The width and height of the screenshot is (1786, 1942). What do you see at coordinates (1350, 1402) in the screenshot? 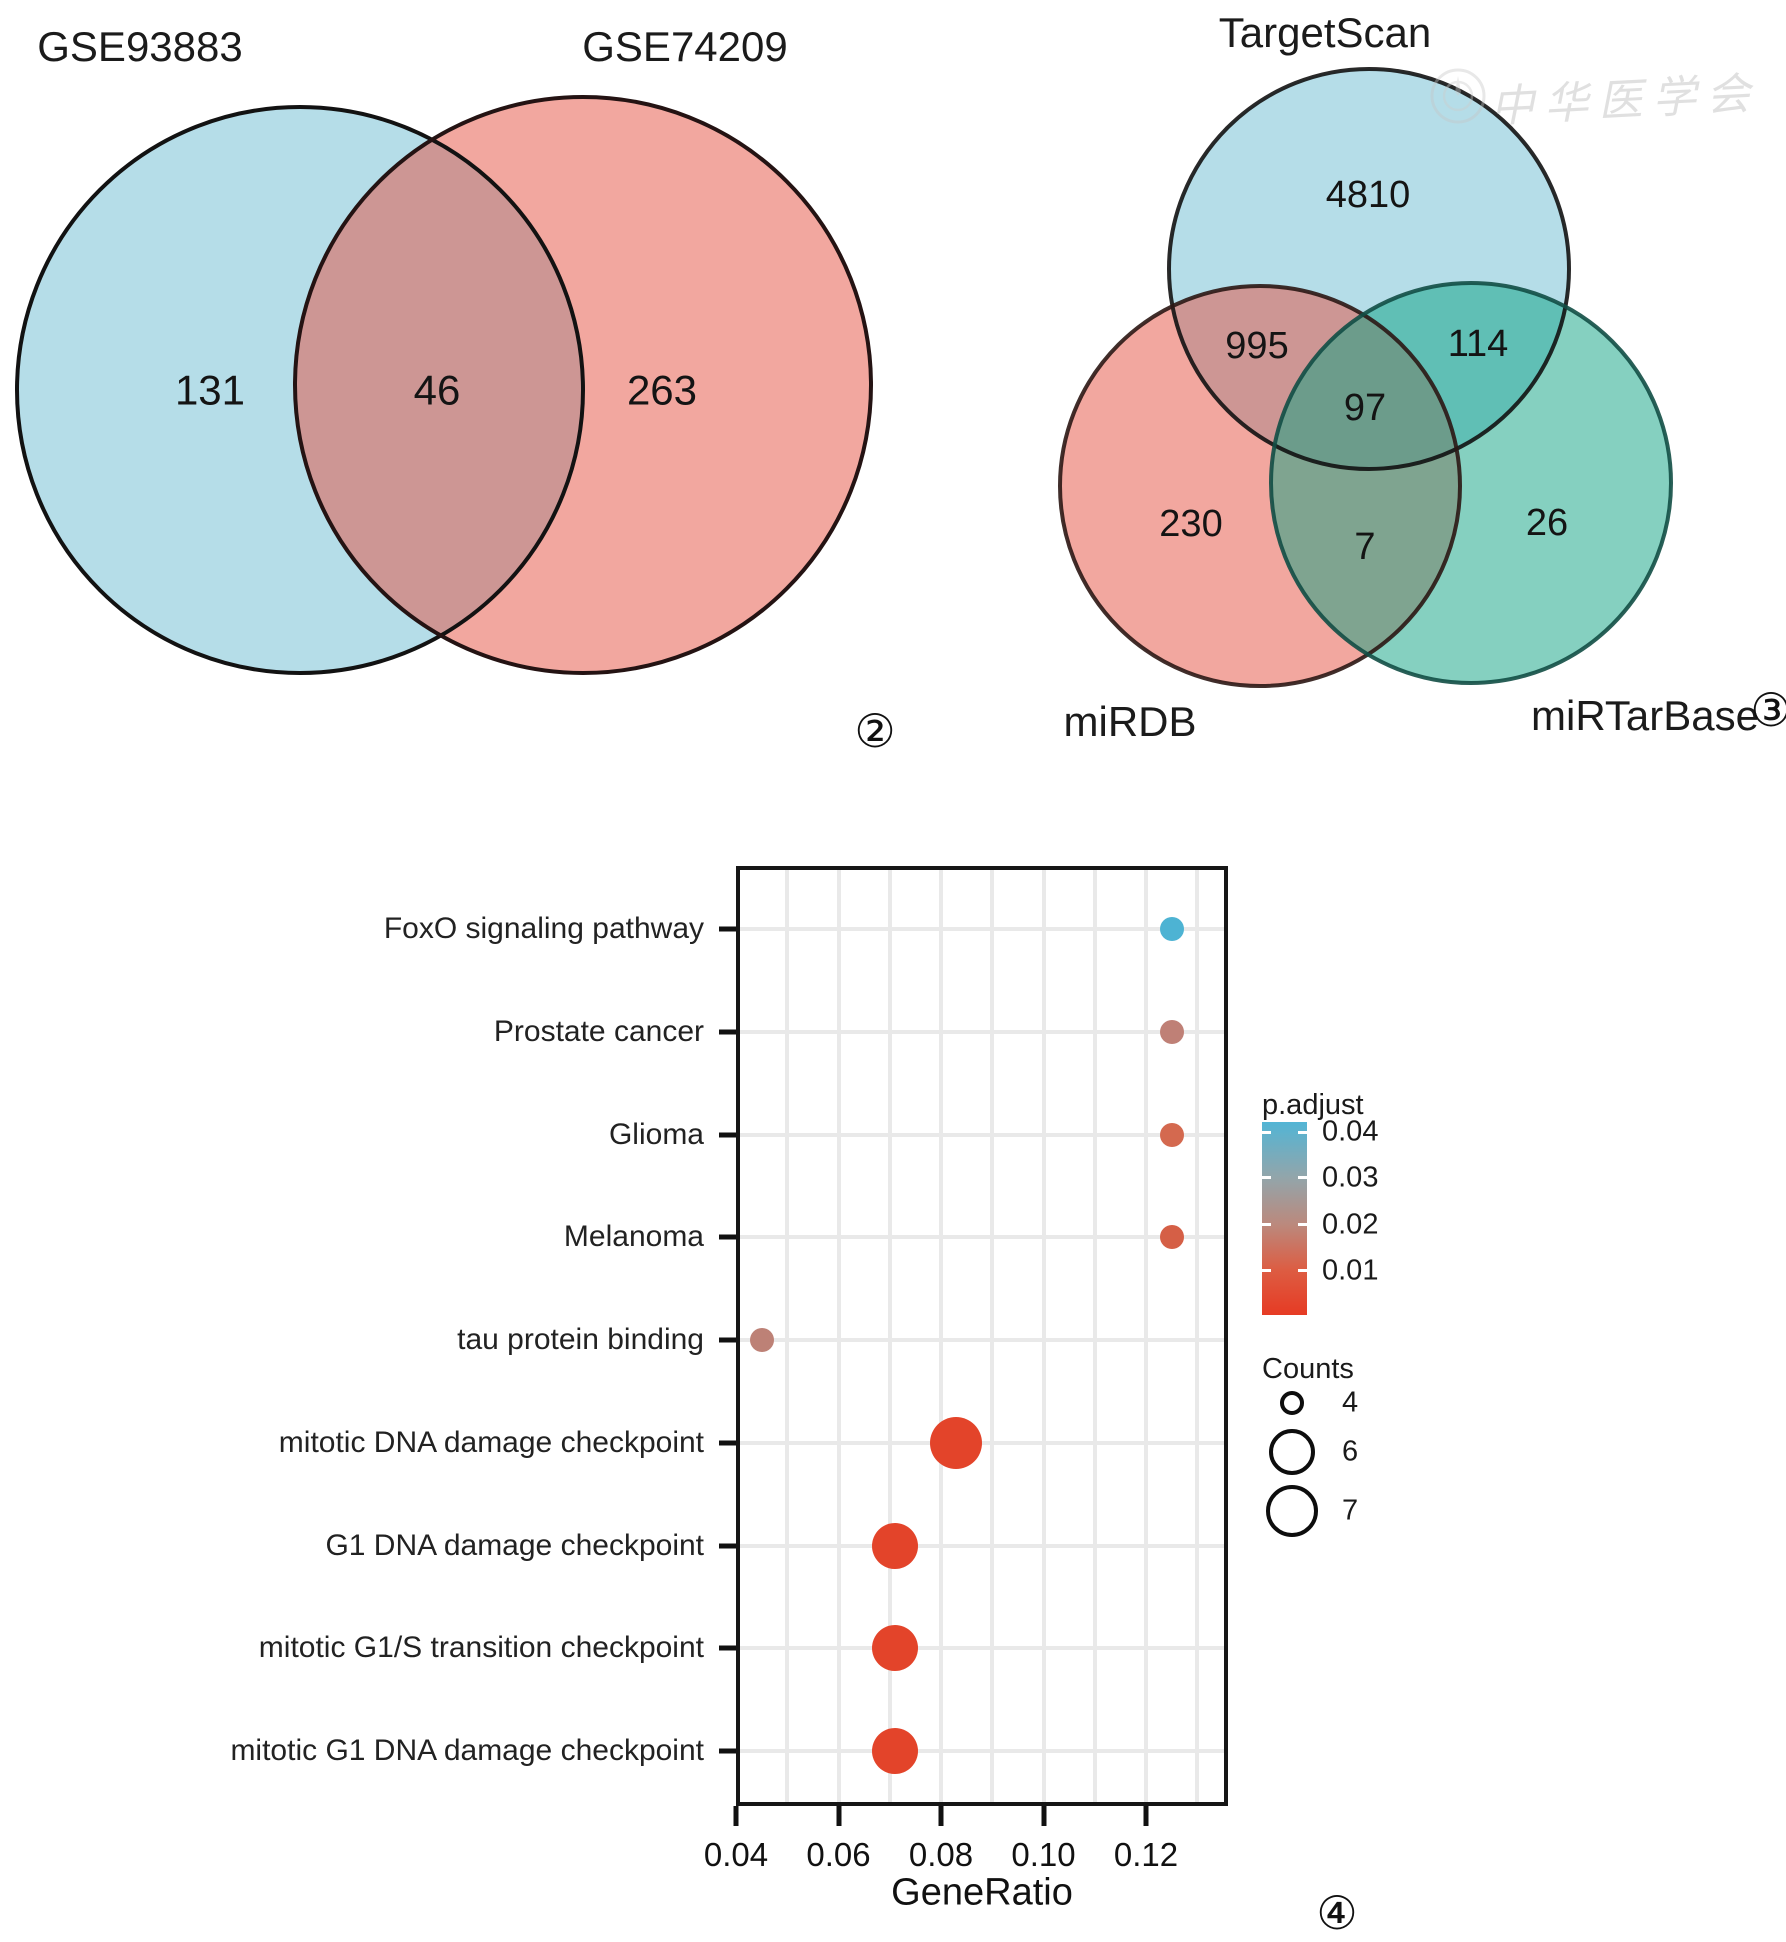
I see `size-legend-label: 4` at bounding box center [1350, 1402].